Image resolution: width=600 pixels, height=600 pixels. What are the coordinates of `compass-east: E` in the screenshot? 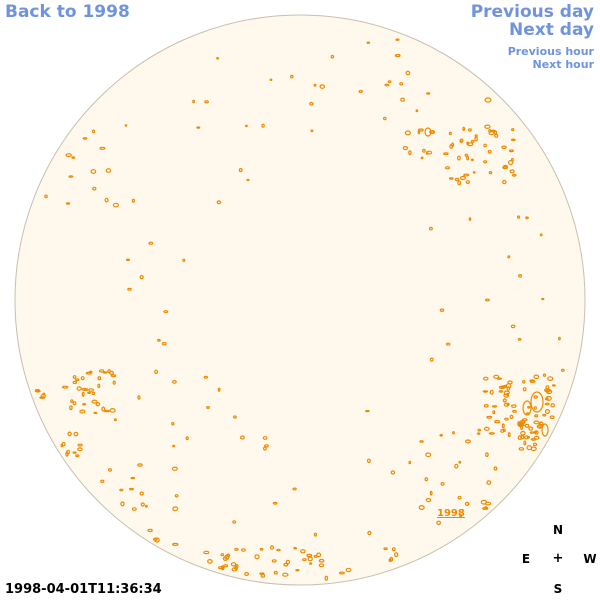 It's located at (526, 559).